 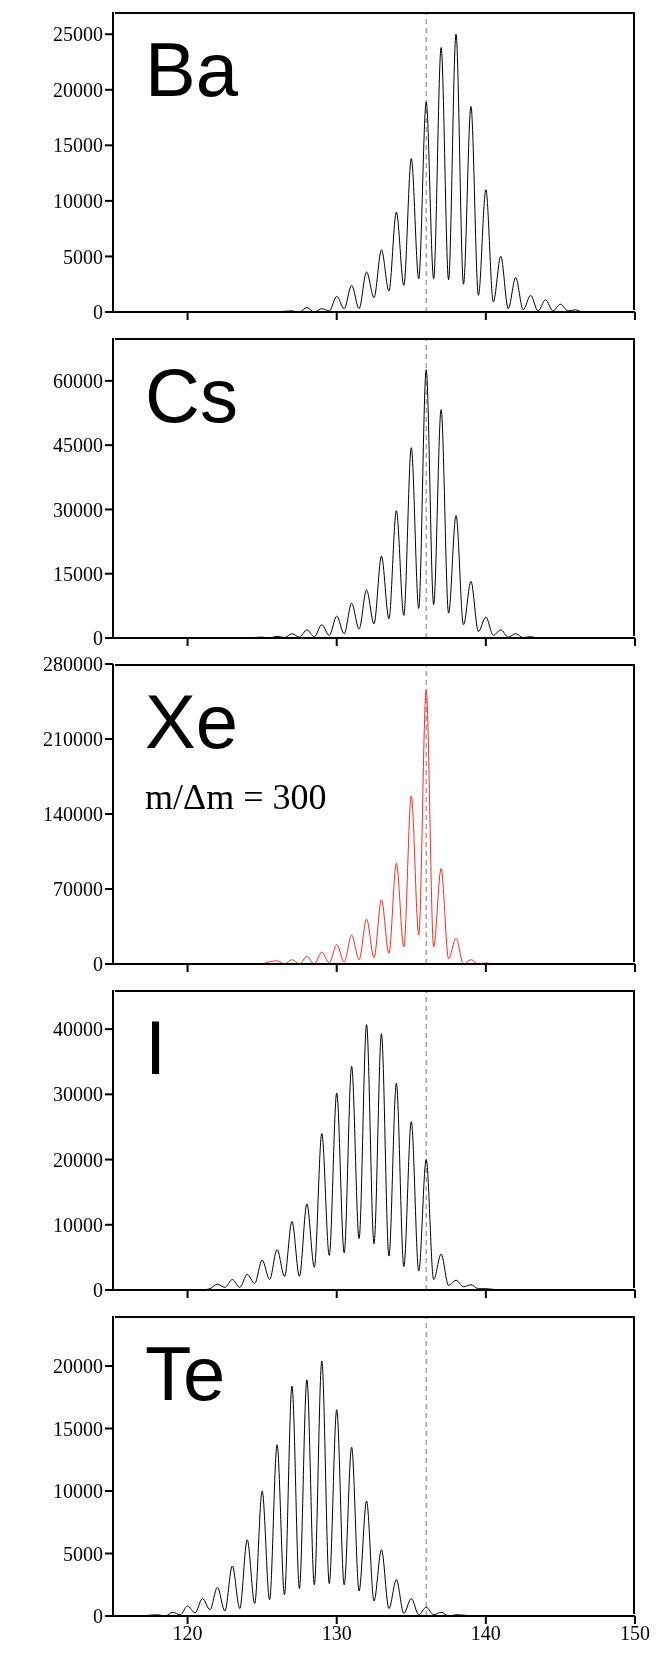 What do you see at coordinates (78, 445) in the screenshot?
I see `y-tick-label: 45000` at bounding box center [78, 445].